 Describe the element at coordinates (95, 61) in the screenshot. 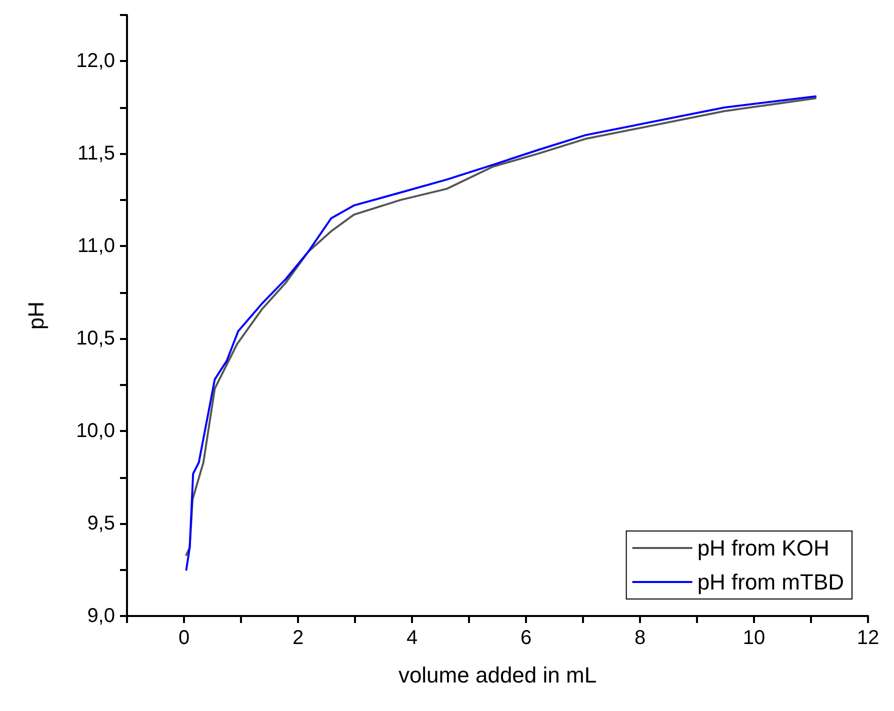

I see `y-tick-label: 12,0` at that location.